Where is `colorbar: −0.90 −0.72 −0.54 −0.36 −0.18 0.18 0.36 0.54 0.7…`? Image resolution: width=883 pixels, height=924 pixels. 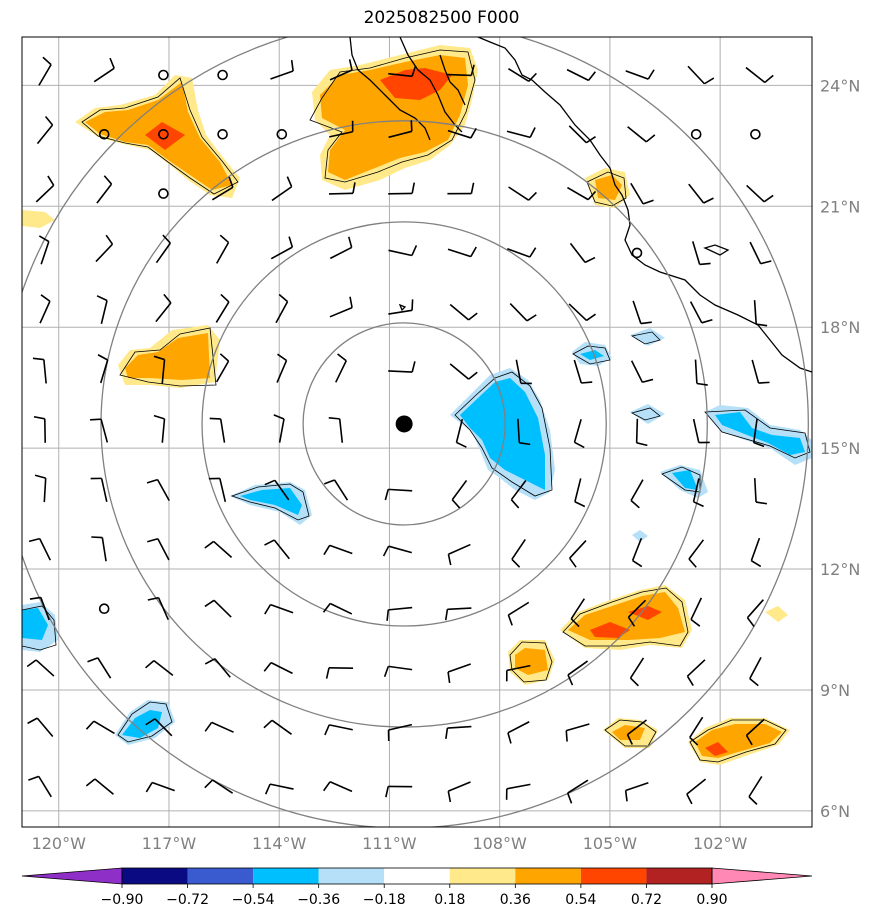 colorbar: −0.90 −0.72 −0.54 −0.36 −0.18 0.18 0.36 0.54 0.7… is located at coordinates (417, 887).